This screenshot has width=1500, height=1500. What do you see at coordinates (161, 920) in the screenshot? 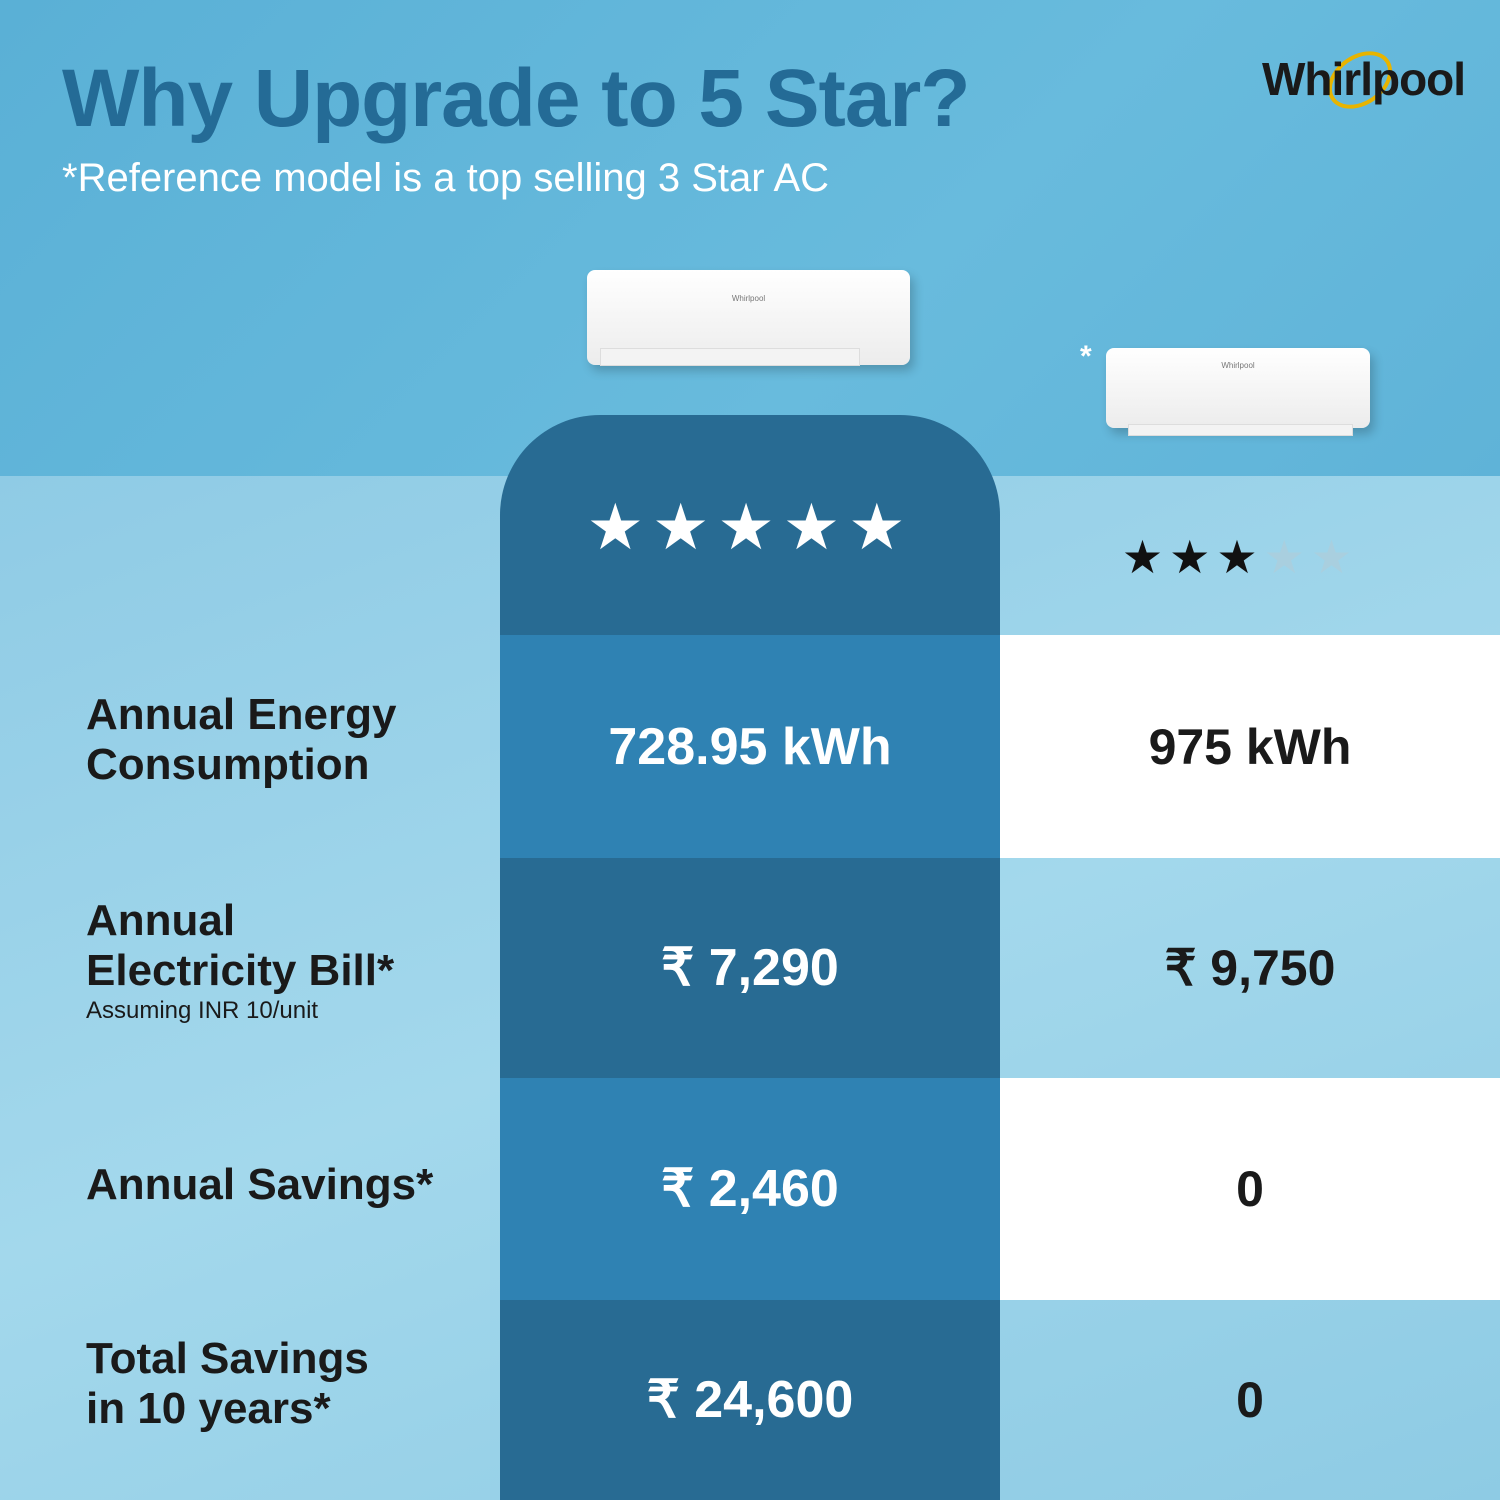
I see `label-line: Annual` at bounding box center [161, 920].